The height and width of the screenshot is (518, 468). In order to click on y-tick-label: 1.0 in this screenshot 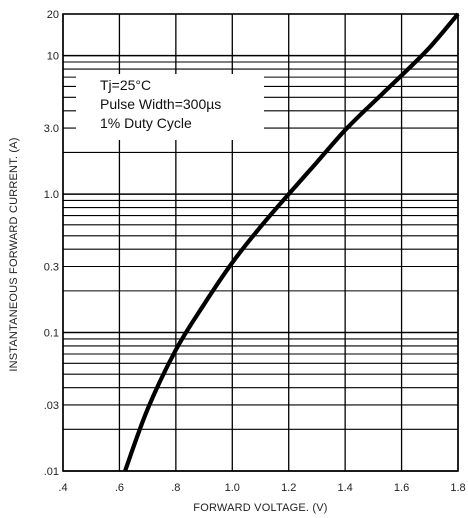, I will do `click(51, 195)`.